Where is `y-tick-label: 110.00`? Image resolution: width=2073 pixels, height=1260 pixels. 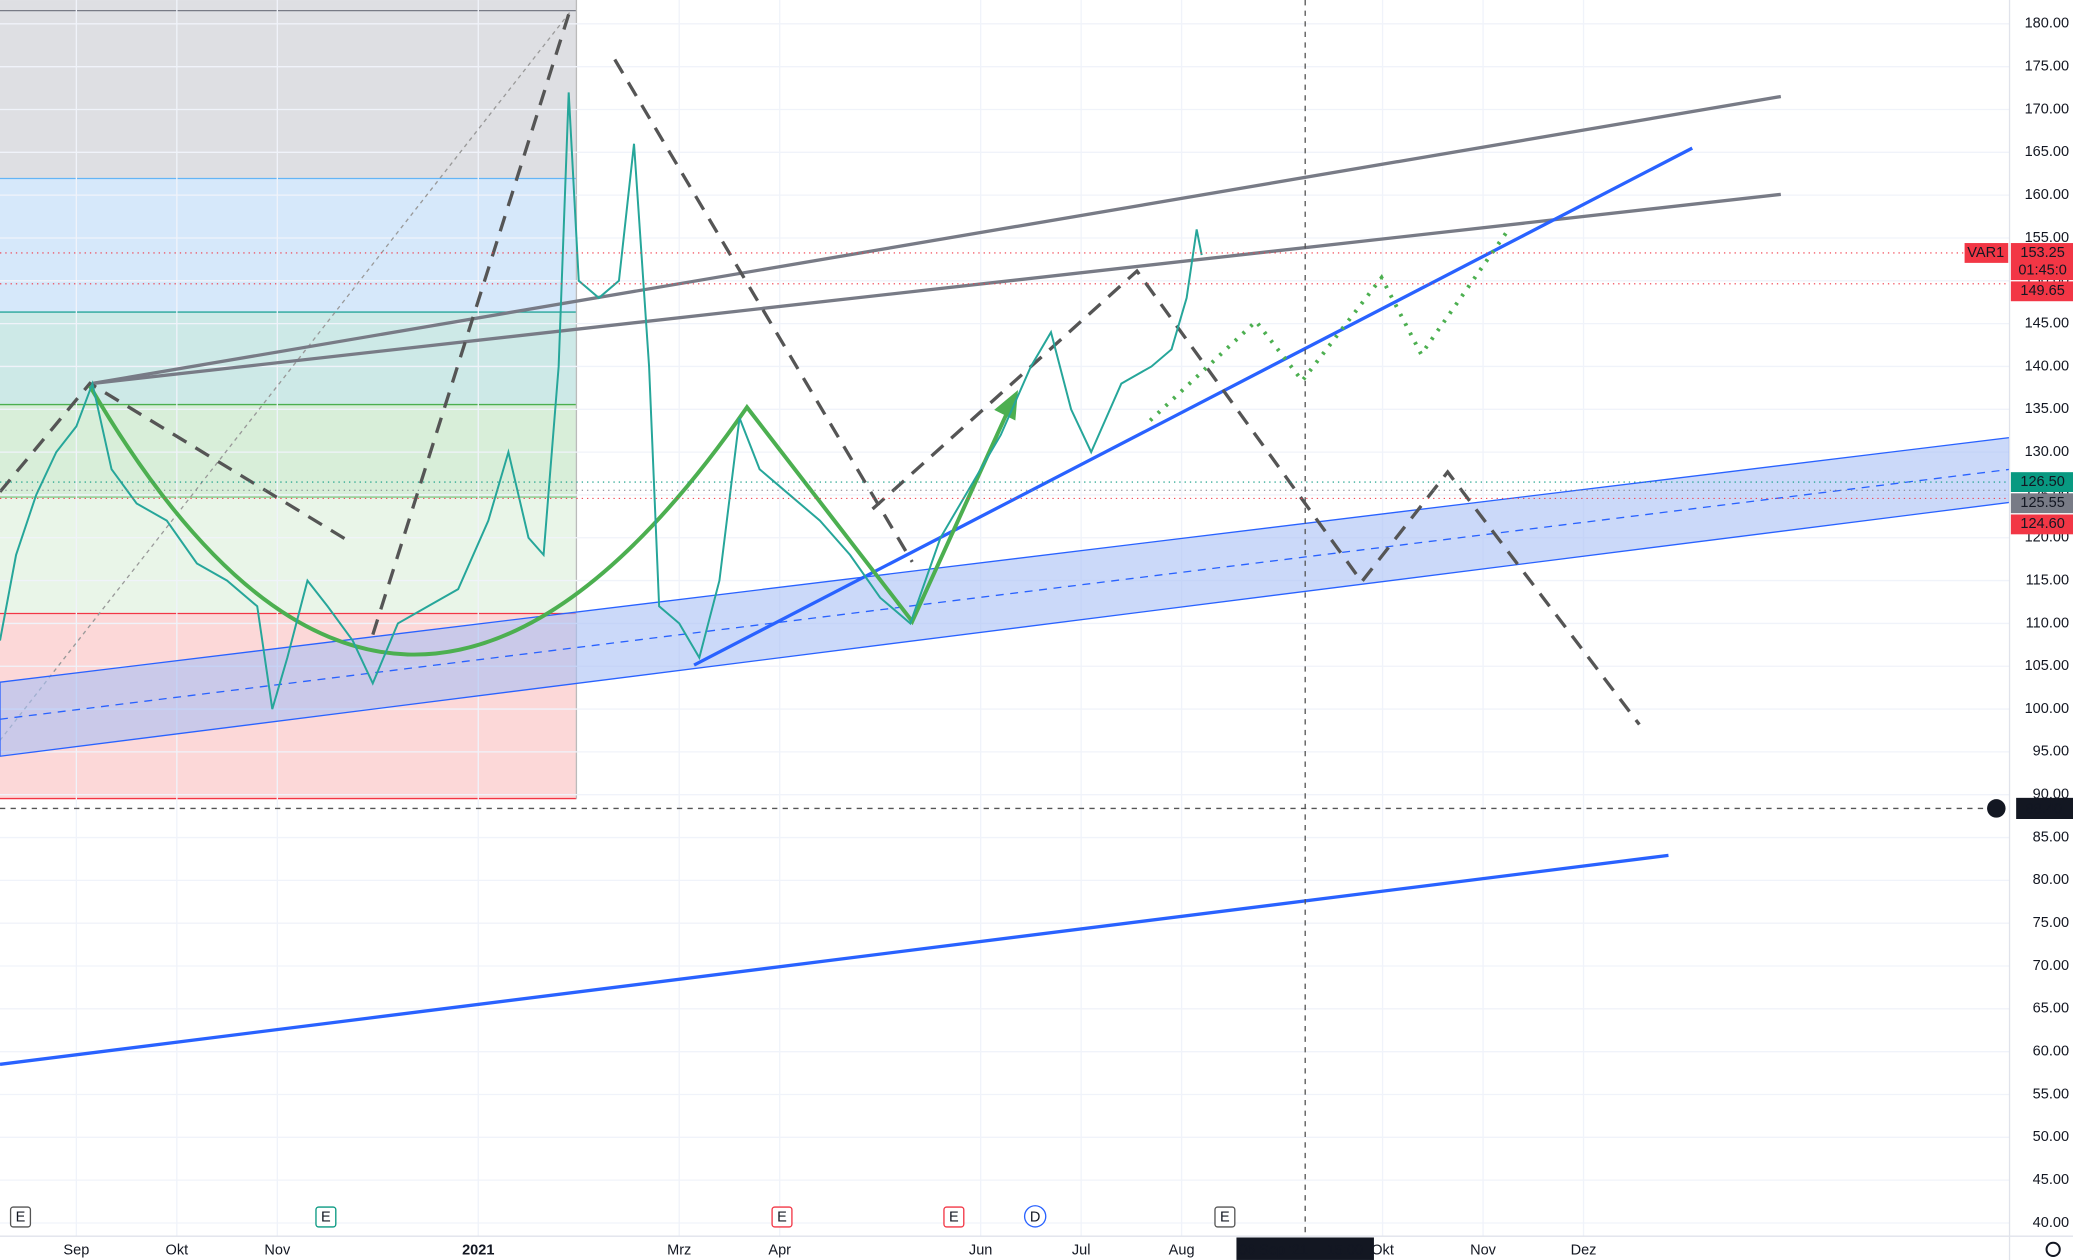
y-tick-label: 110.00 is located at coordinates (2047, 623).